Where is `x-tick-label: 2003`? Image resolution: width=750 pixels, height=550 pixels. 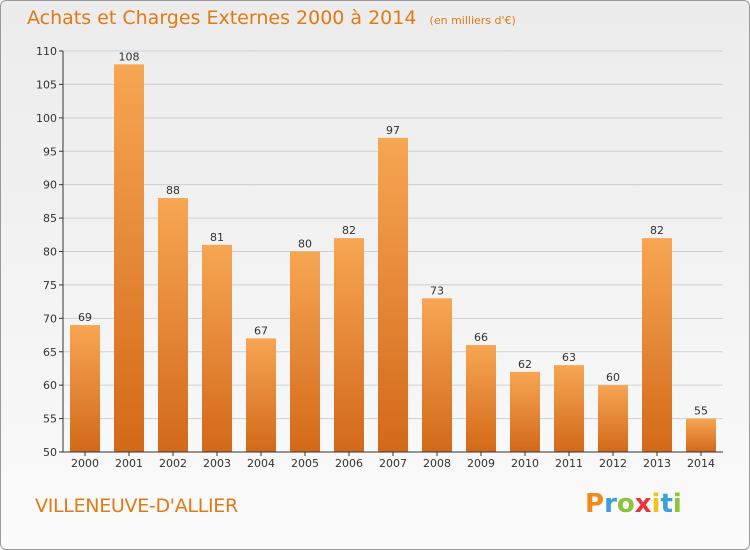 x-tick-label: 2003 is located at coordinates (217, 463).